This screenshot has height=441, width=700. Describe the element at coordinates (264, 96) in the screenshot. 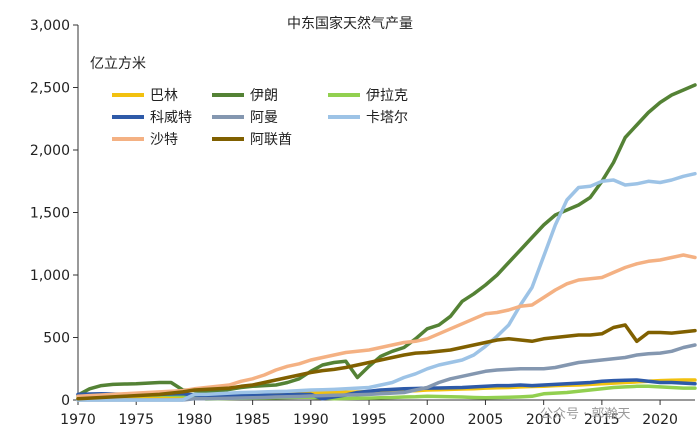

I see `legend-label: 伊朗` at that location.